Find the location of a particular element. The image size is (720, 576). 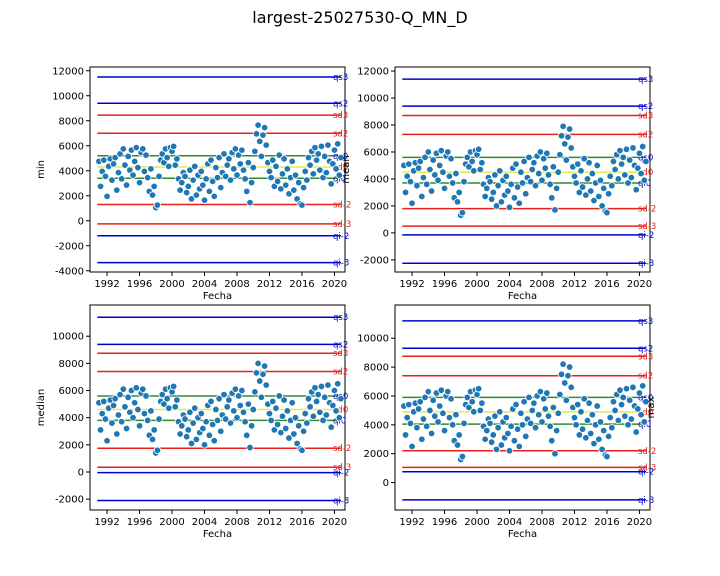

secondary-axis-label: max is located at coordinates (651, 408).